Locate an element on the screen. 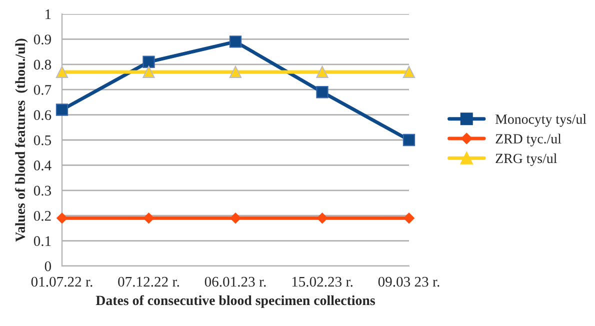 The image size is (595, 326). y-tick-label: 0.8 is located at coordinates (43, 65).